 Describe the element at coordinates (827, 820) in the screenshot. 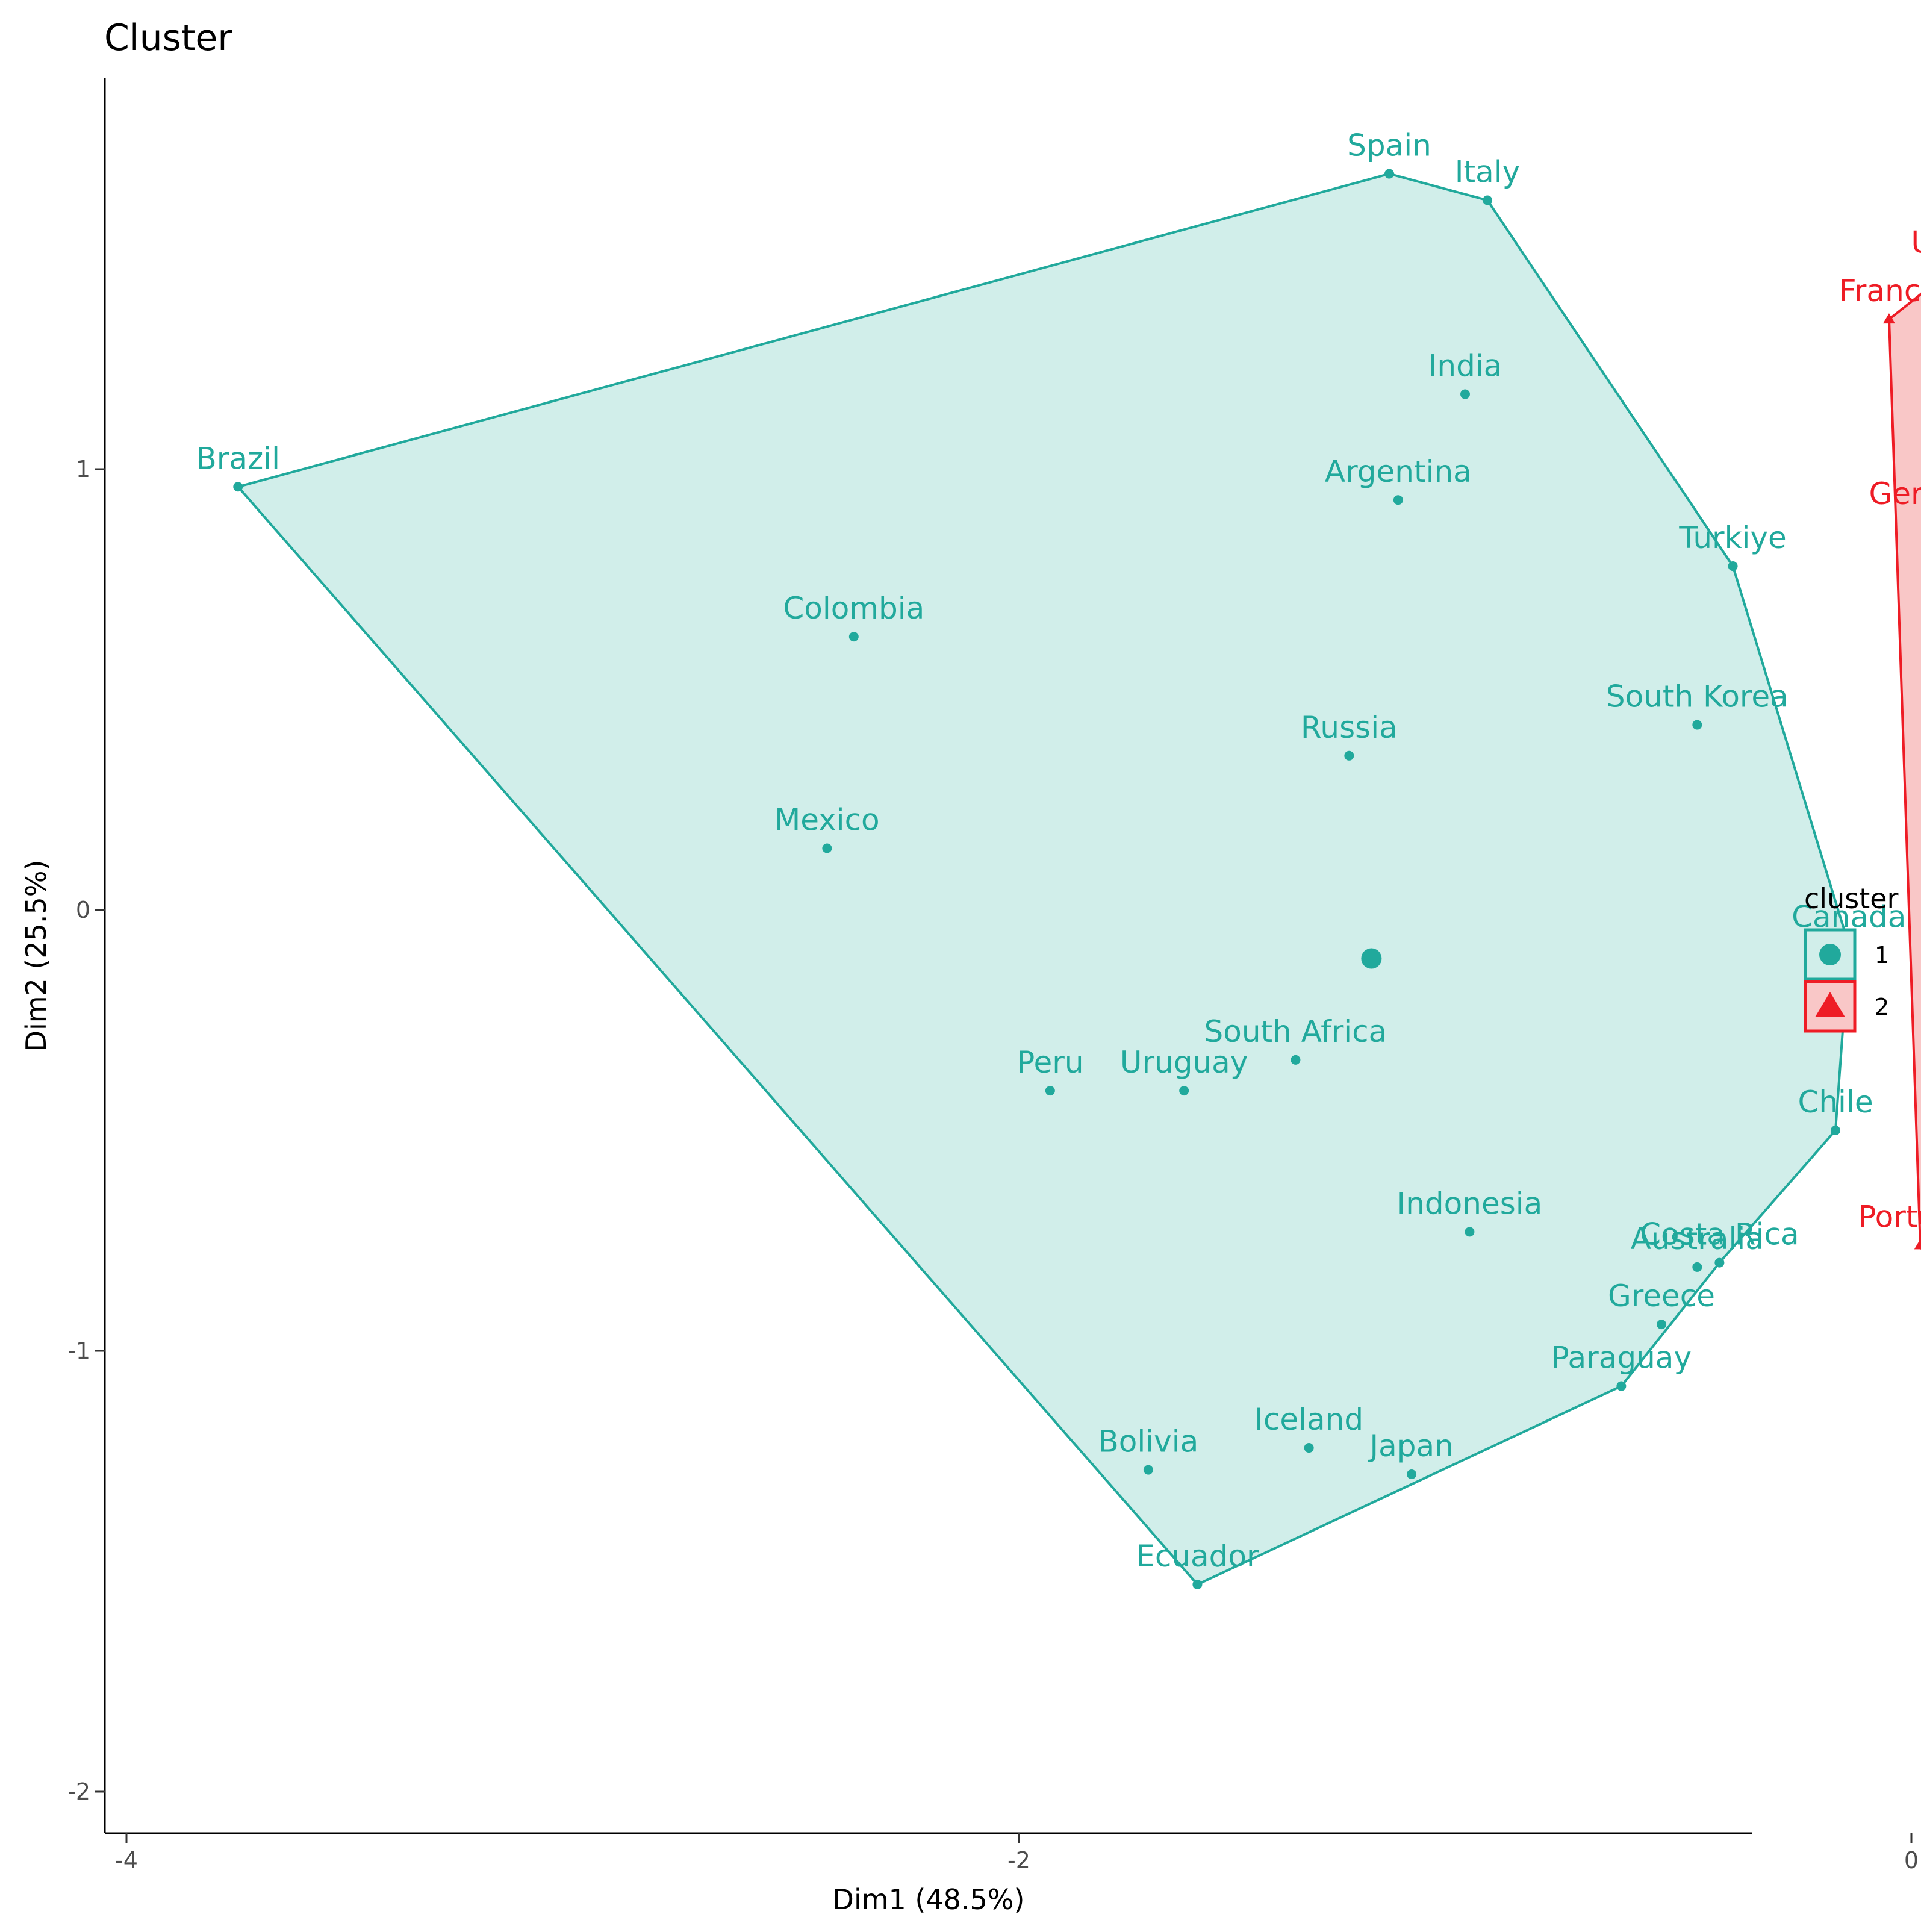

I see `label-mexico: Mexico` at that location.